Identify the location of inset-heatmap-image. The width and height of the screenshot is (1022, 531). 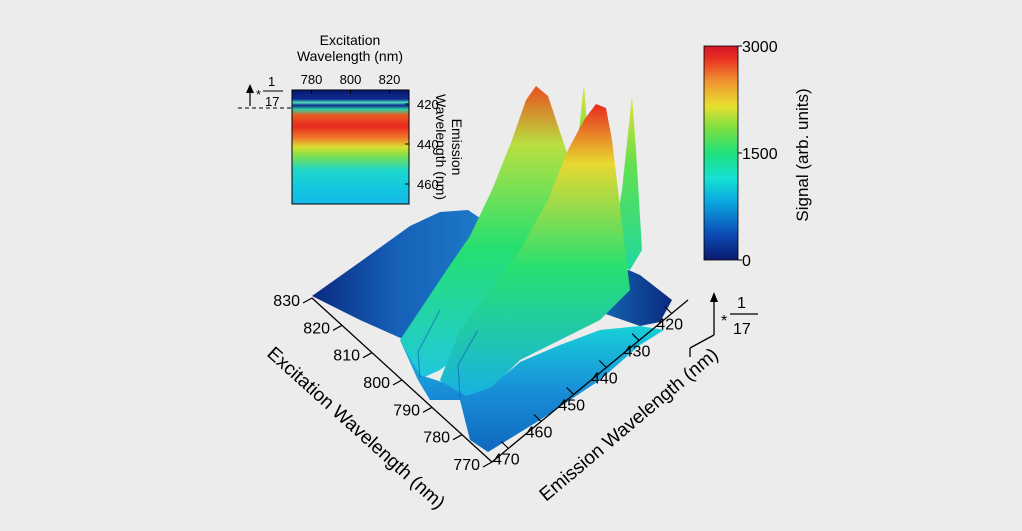
(350, 147).